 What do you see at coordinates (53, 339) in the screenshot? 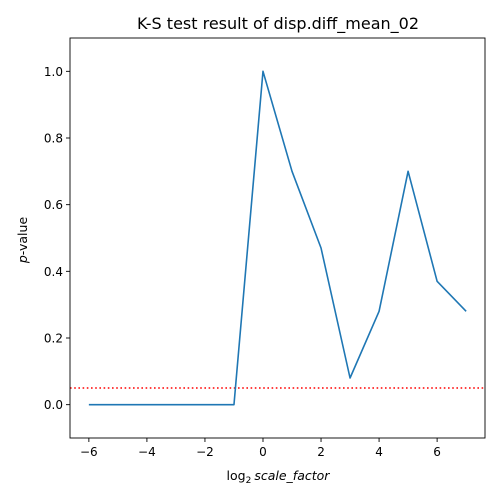
I see `y-tick-label: 0.2` at bounding box center [53, 339].